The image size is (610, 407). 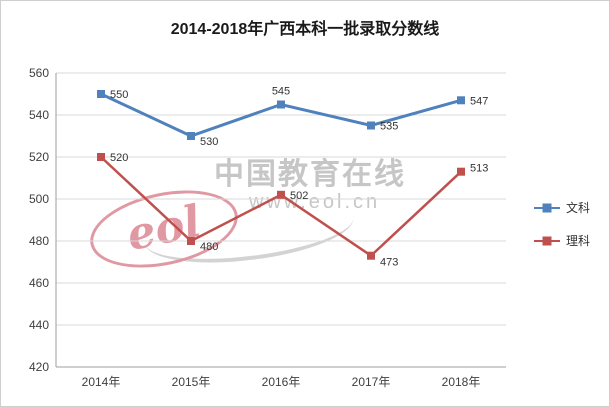 What do you see at coordinates (578, 241) in the screenshot?
I see `legend-label-like: 理科` at bounding box center [578, 241].